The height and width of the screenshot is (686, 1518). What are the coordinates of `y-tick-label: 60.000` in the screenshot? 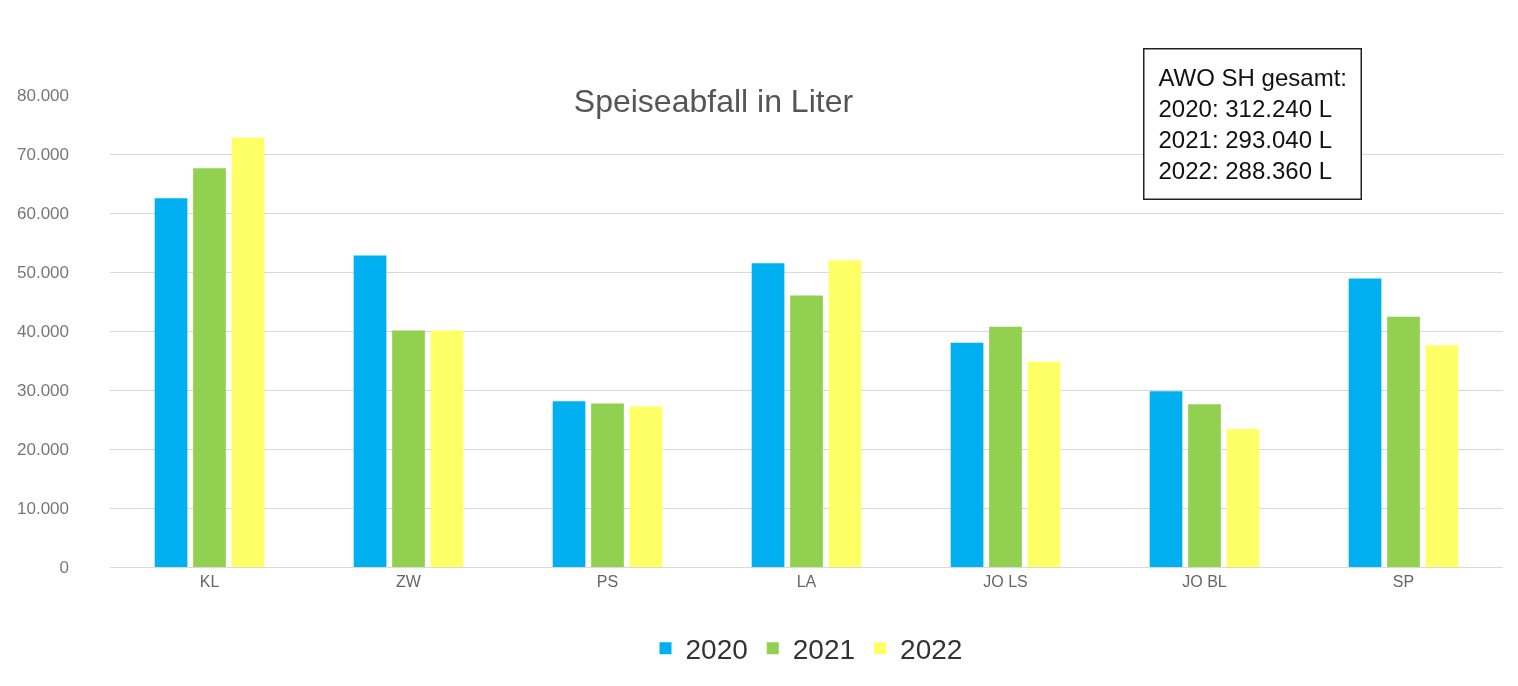 It's located at (43, 213).